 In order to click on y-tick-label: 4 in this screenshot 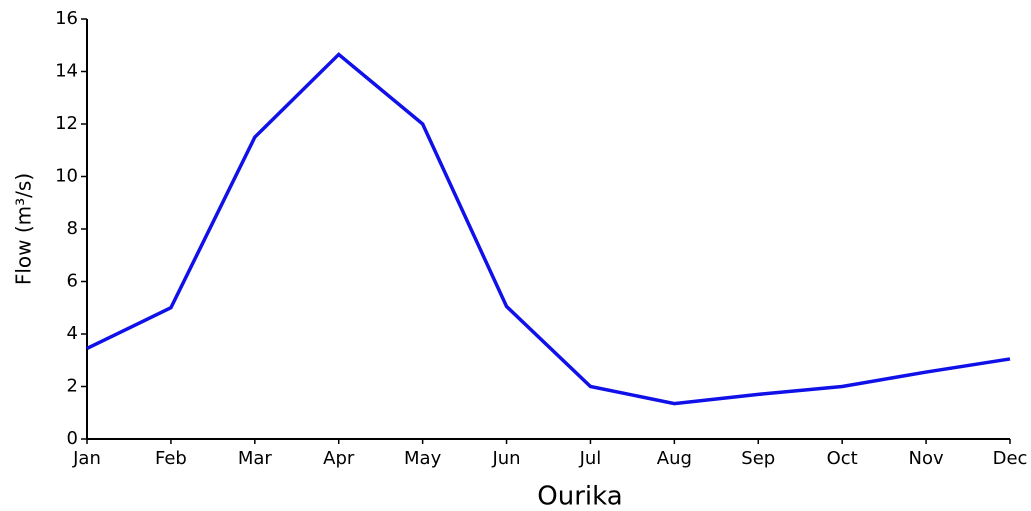, I will do `click(72, 333)`.